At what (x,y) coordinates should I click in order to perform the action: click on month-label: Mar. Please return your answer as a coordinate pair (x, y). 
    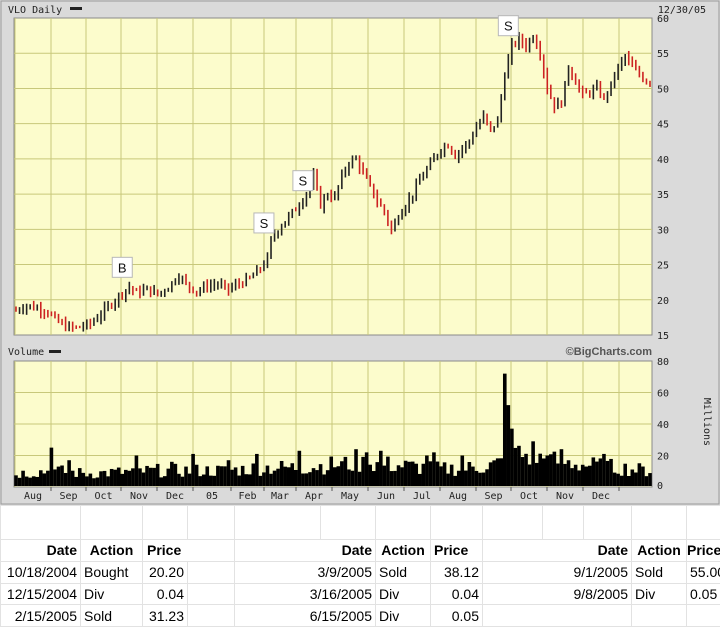
    Looking at the image, I should click on (280, 496).